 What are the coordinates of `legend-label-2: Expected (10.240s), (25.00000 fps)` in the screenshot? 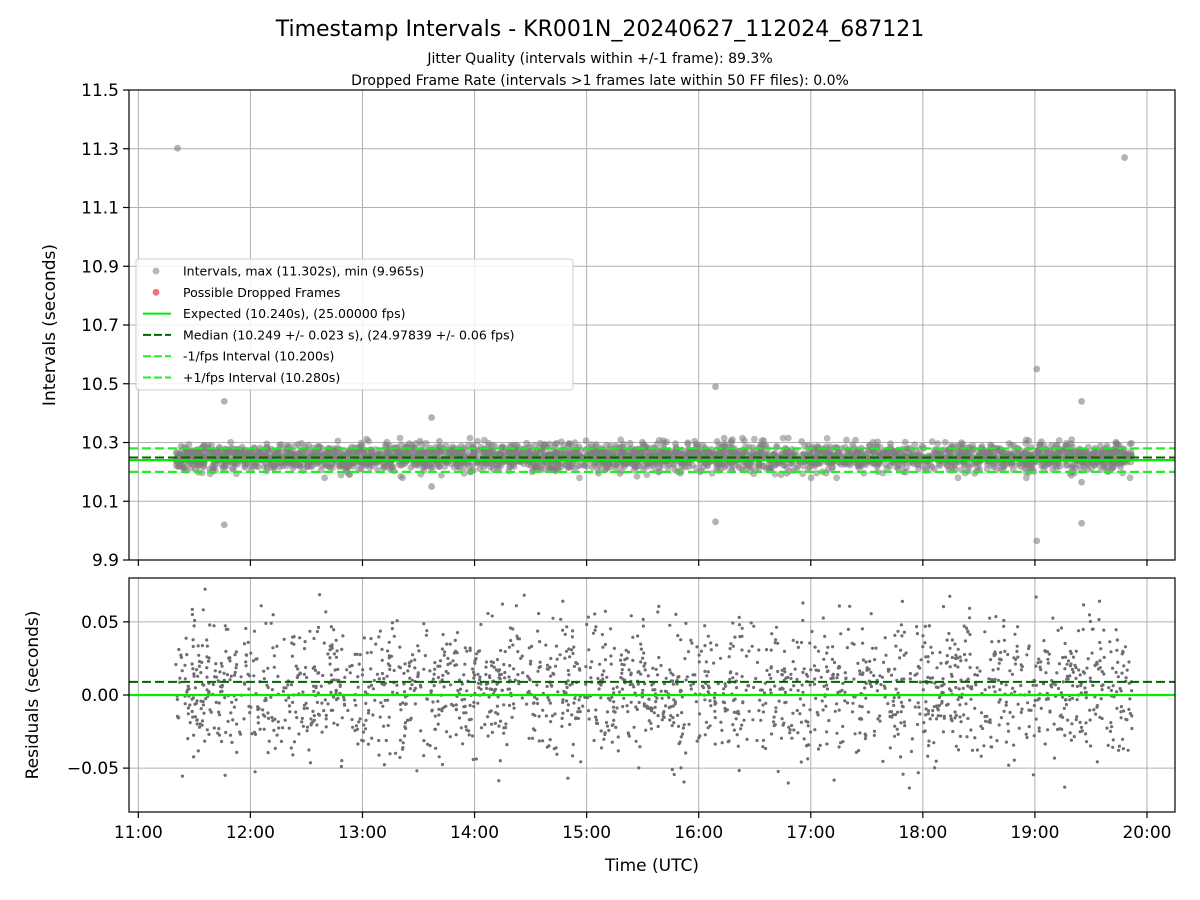 It's located at (294, 313).